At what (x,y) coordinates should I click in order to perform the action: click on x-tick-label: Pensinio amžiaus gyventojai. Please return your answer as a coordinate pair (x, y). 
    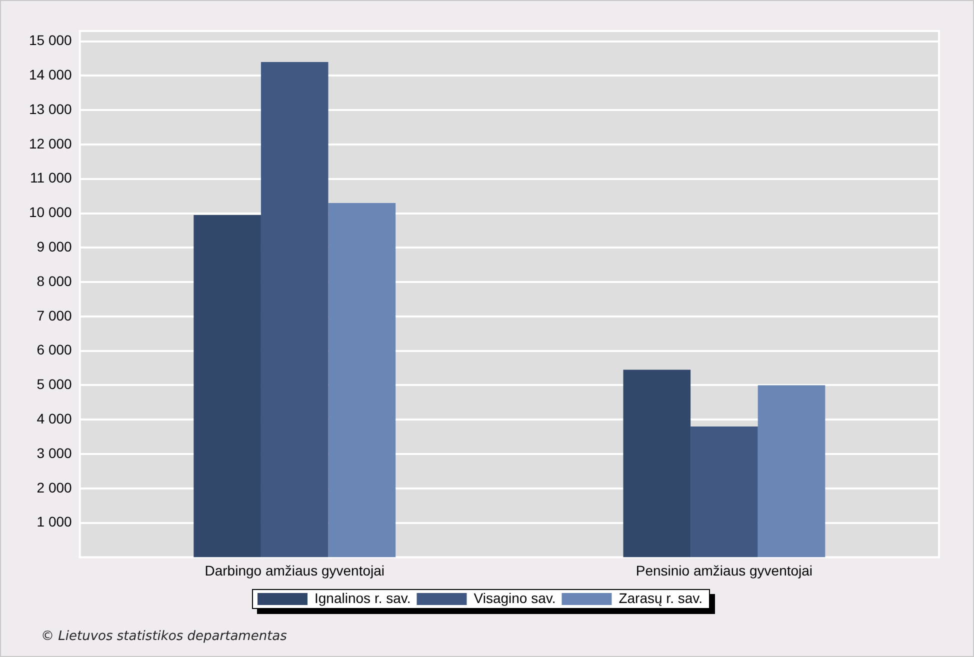
    Looking at the image, I should click on (724, 570).